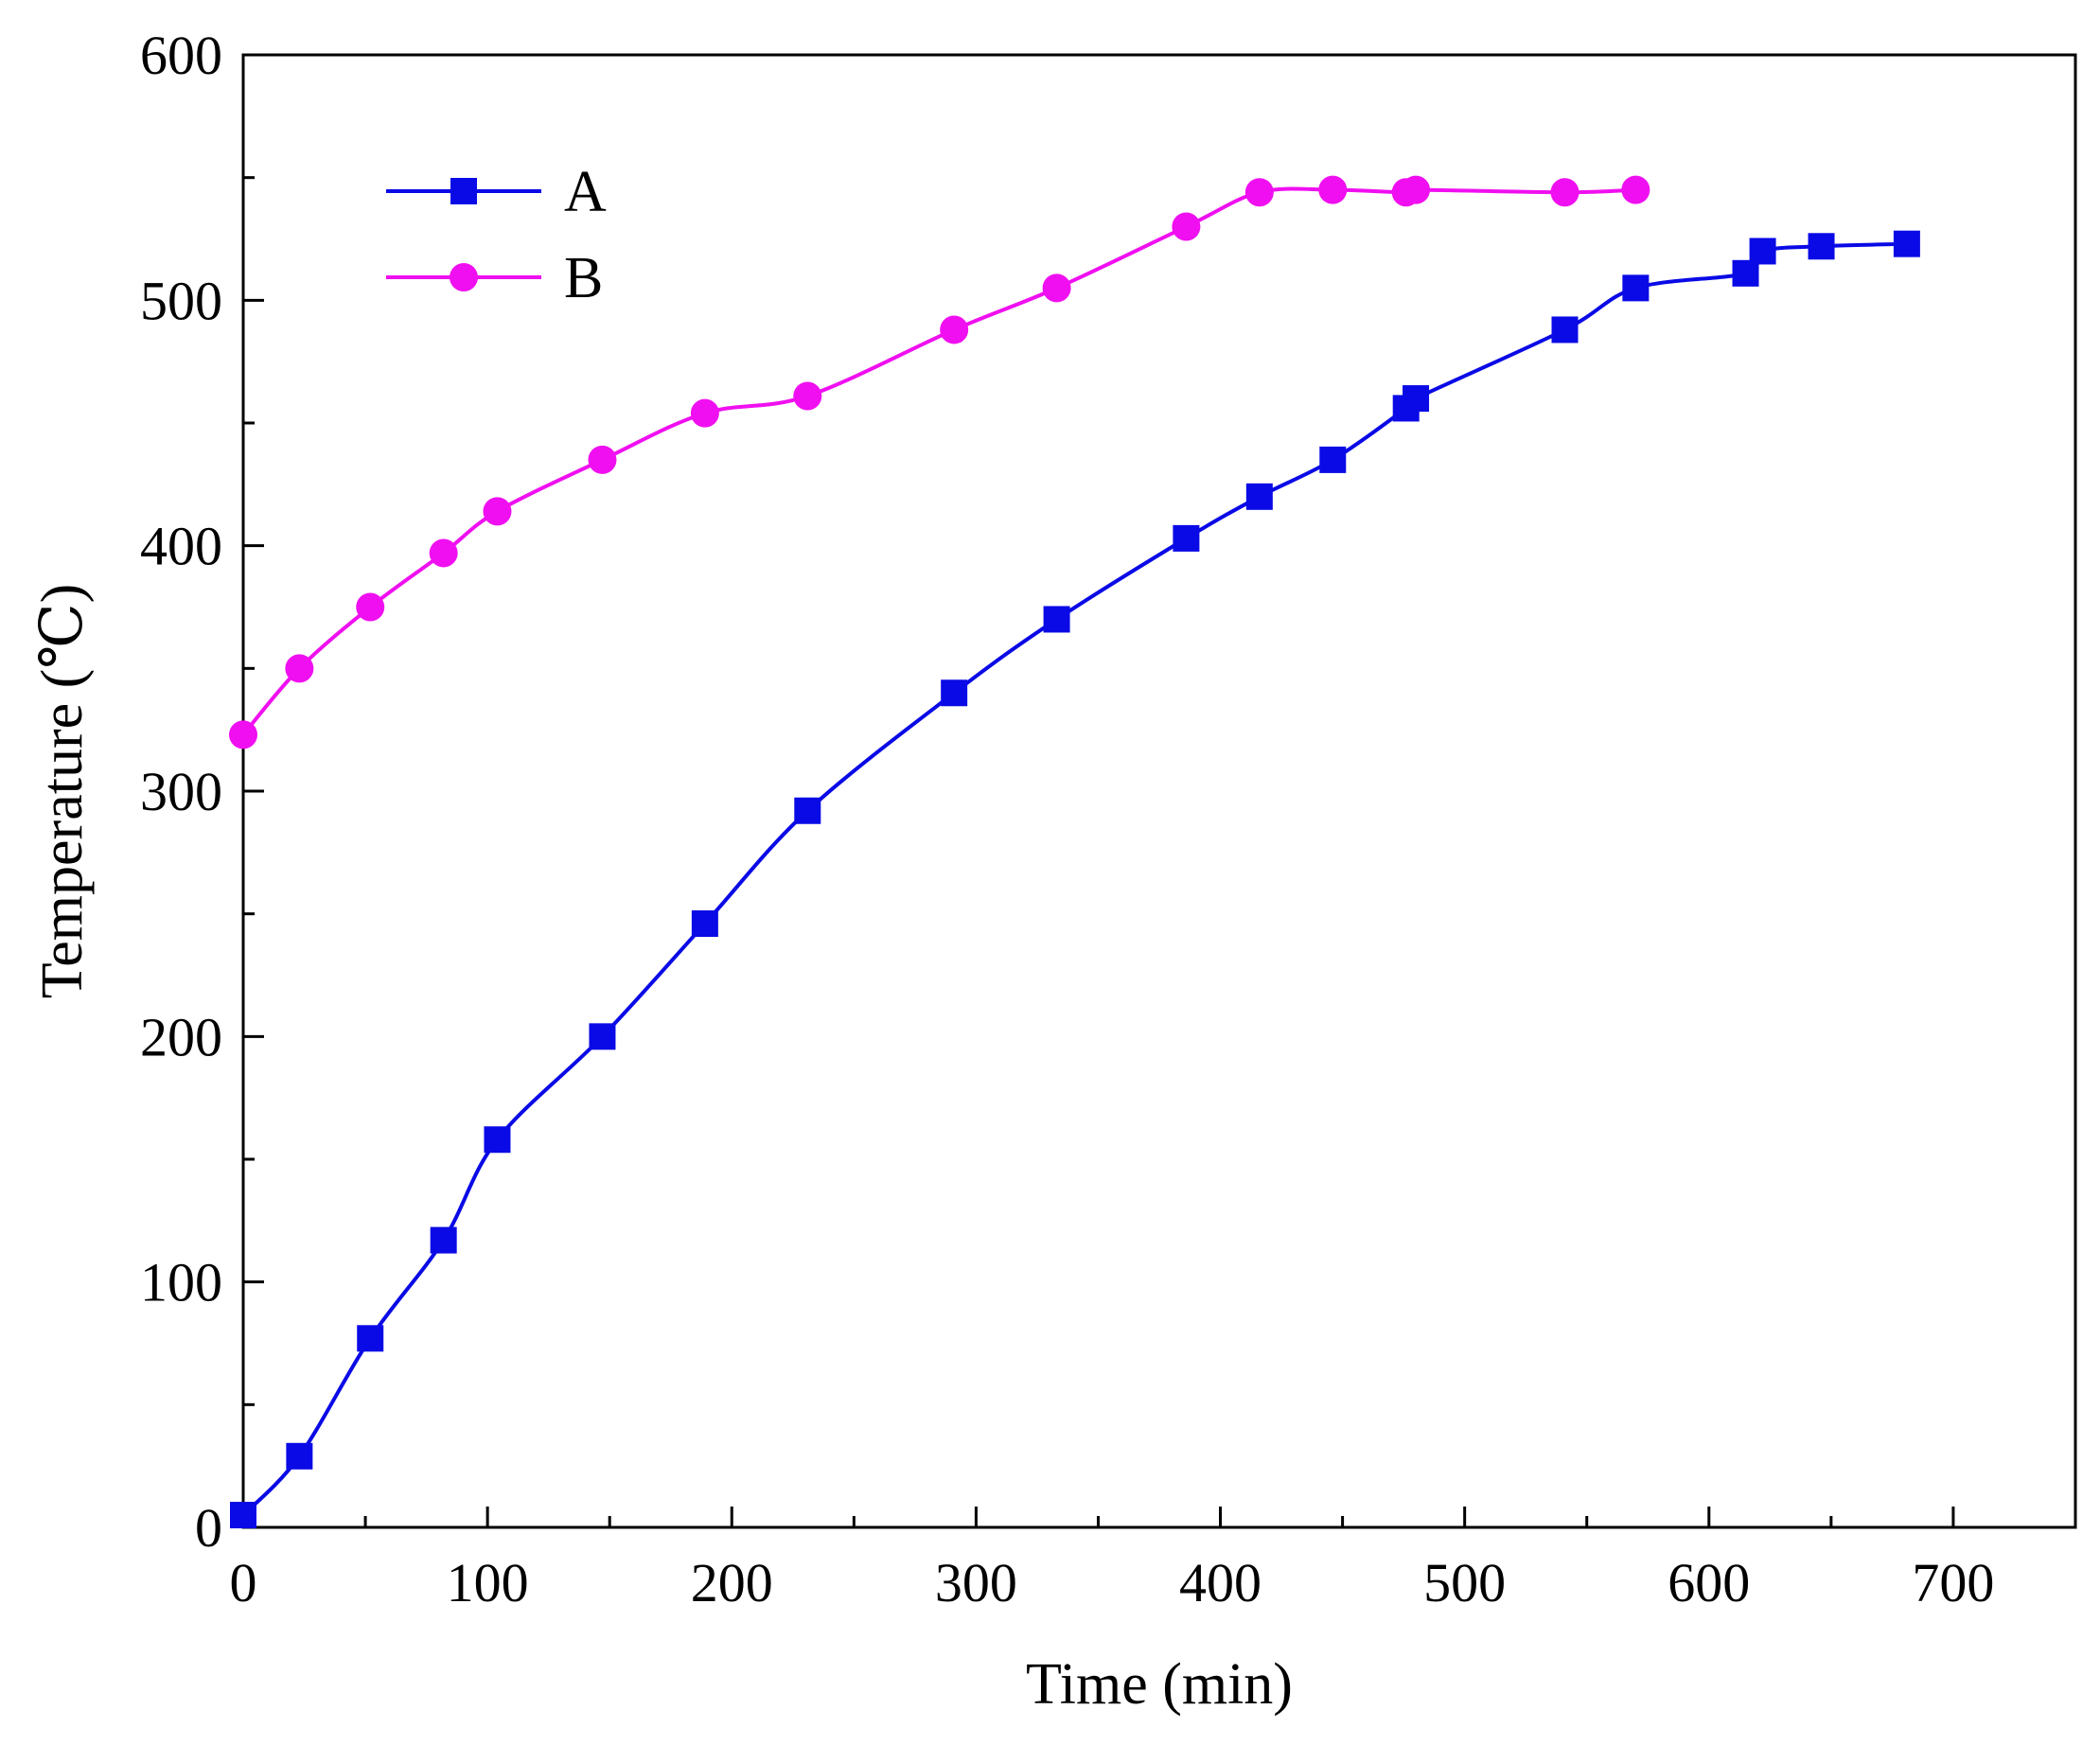 This screenshot has width=2100, height=1745. I want to click on y-tick-label: 600, so click(181, 55).